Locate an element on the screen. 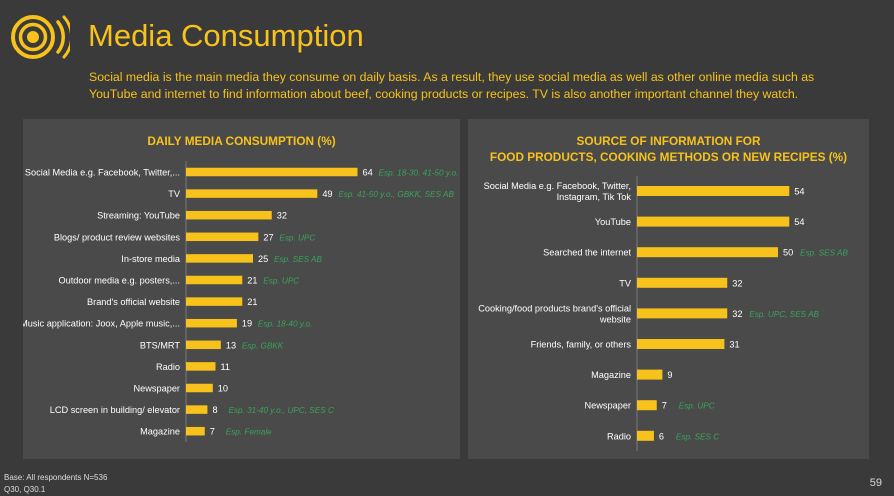  chart-title-daily-media: DAILY MEDIA CONSUMPTION (%) is located at coordinates (241, 141).